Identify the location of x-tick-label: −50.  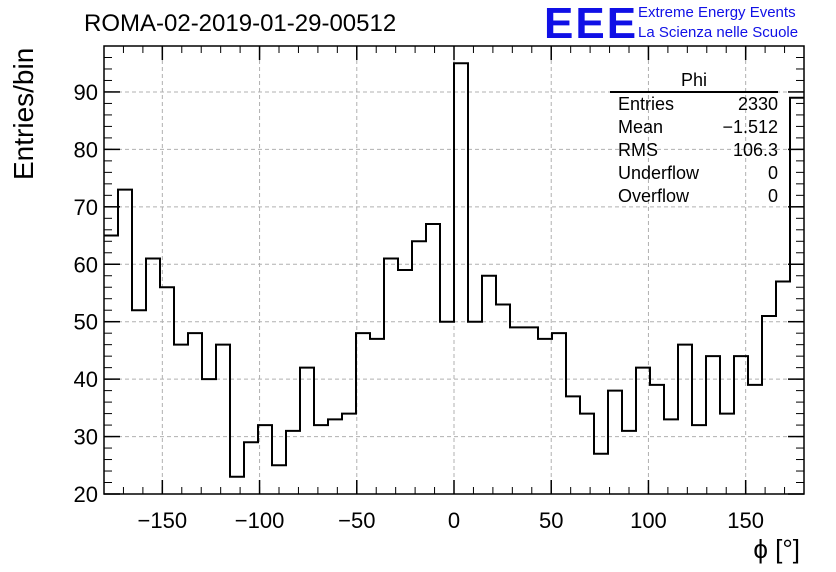
(356, 520).